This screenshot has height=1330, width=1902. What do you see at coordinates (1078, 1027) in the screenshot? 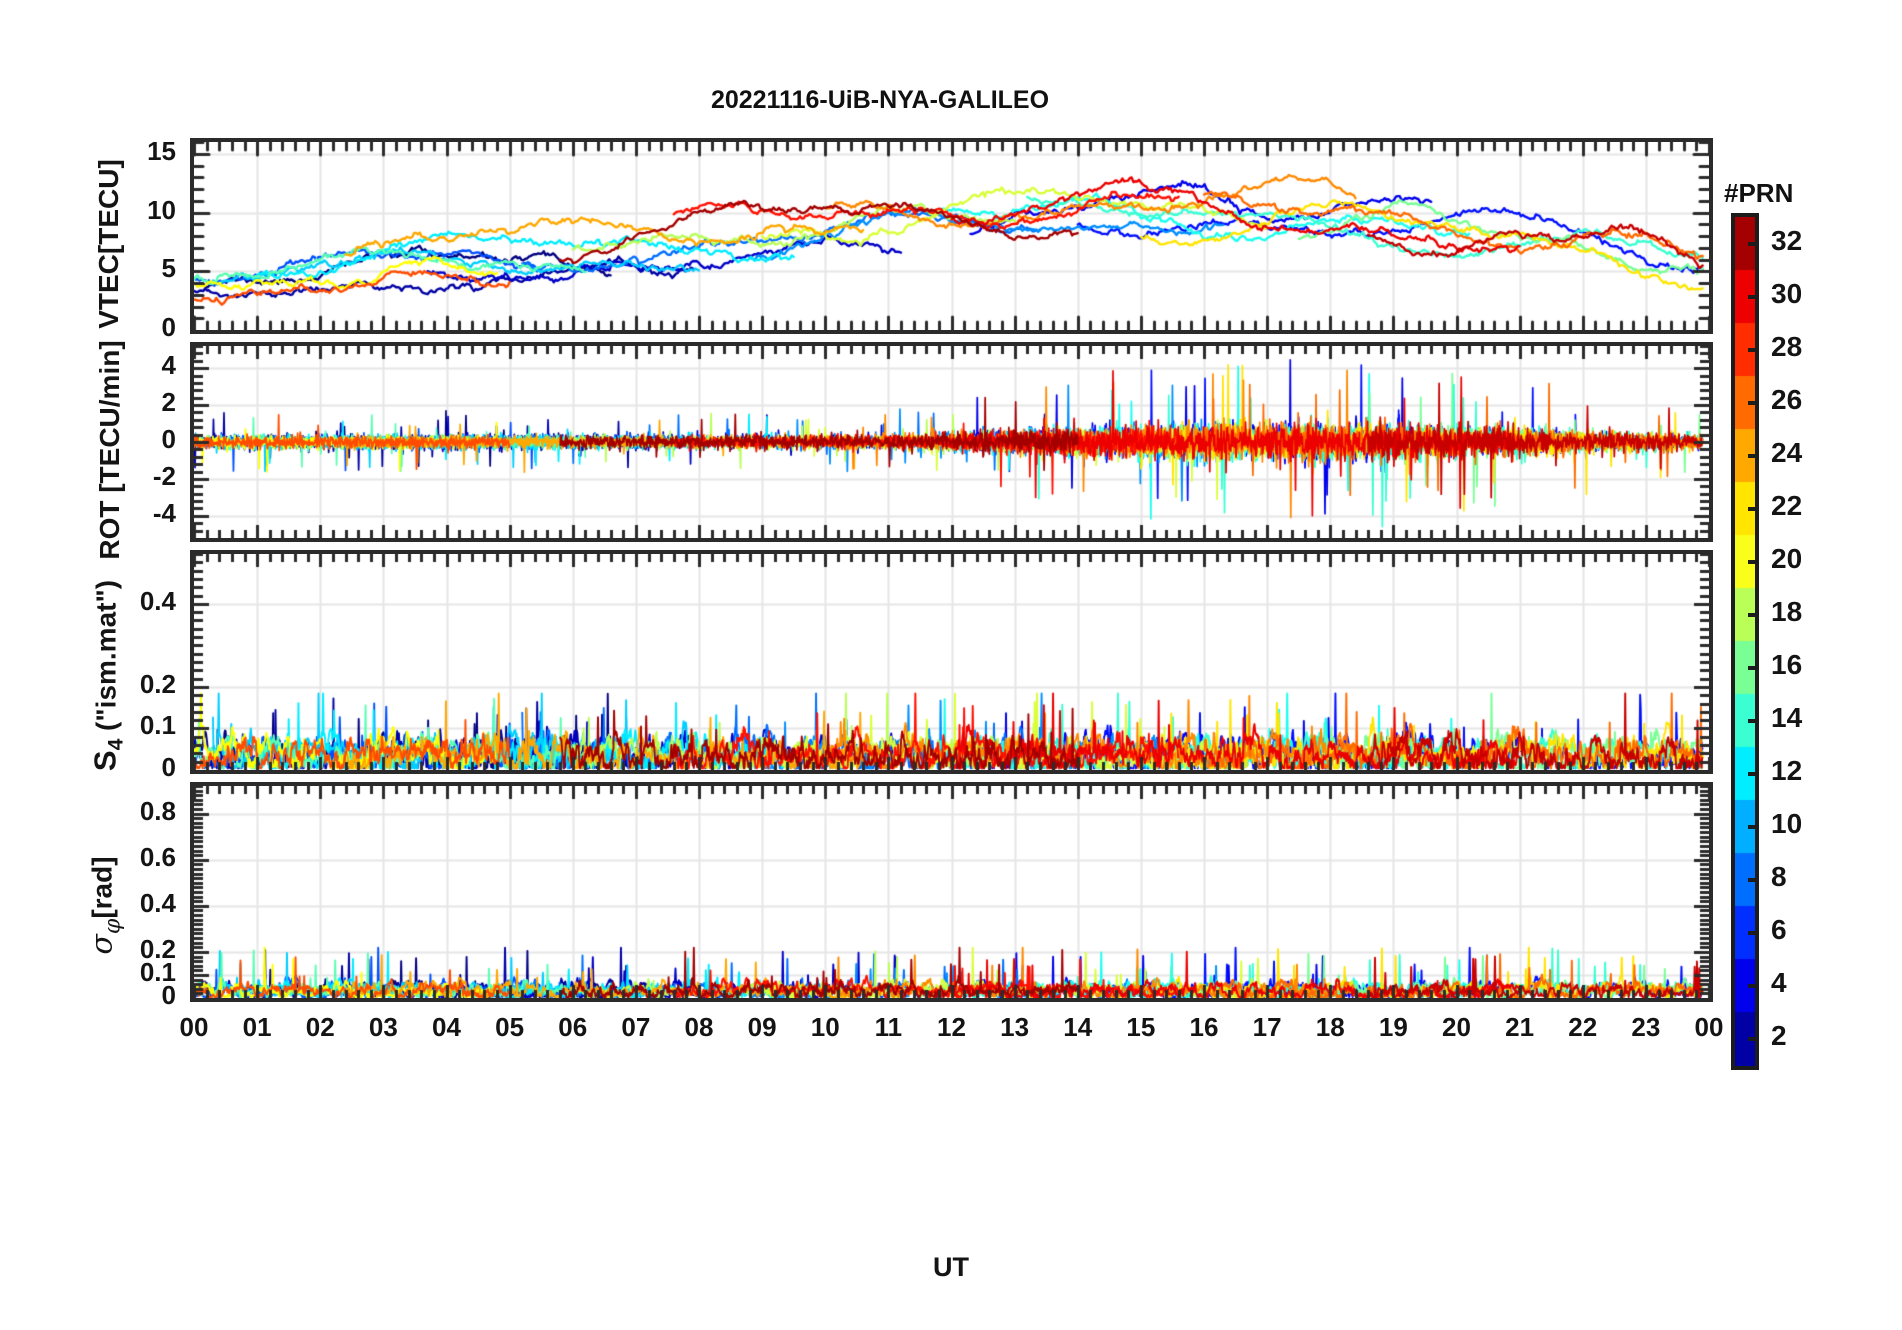
I see `xtick-14: 14` at bounding box center [1078, 1027].